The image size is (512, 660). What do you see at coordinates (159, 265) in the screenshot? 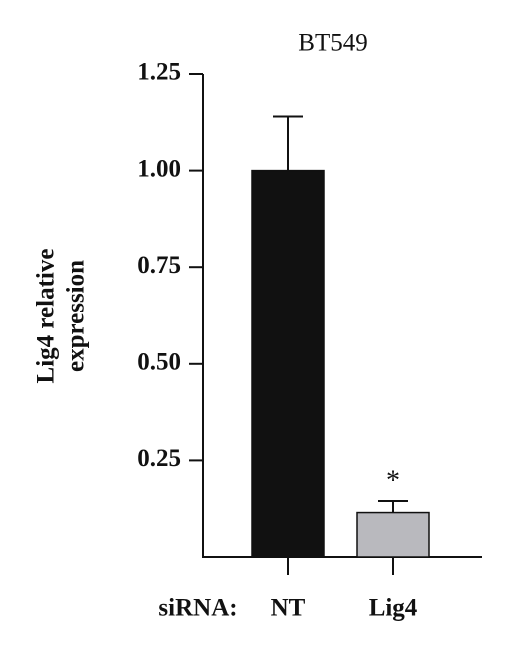
I see `y-tick-label: 0.75` at bounding box center [159, 265].